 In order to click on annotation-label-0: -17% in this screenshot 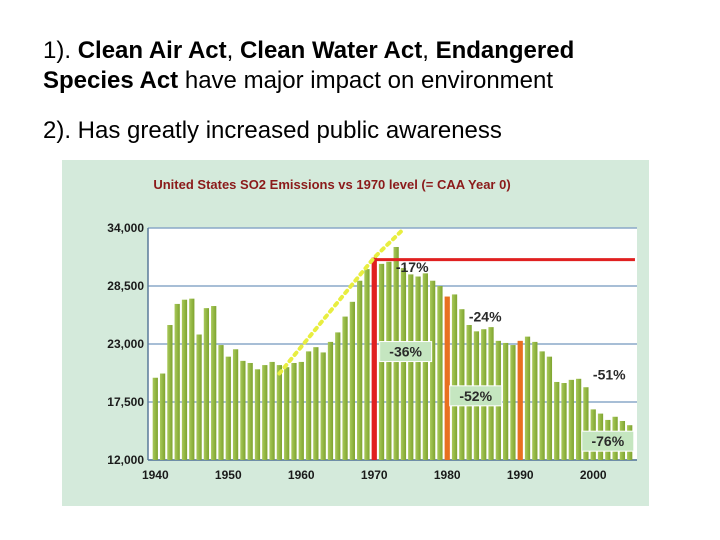, I will do `click(412, 267)`.